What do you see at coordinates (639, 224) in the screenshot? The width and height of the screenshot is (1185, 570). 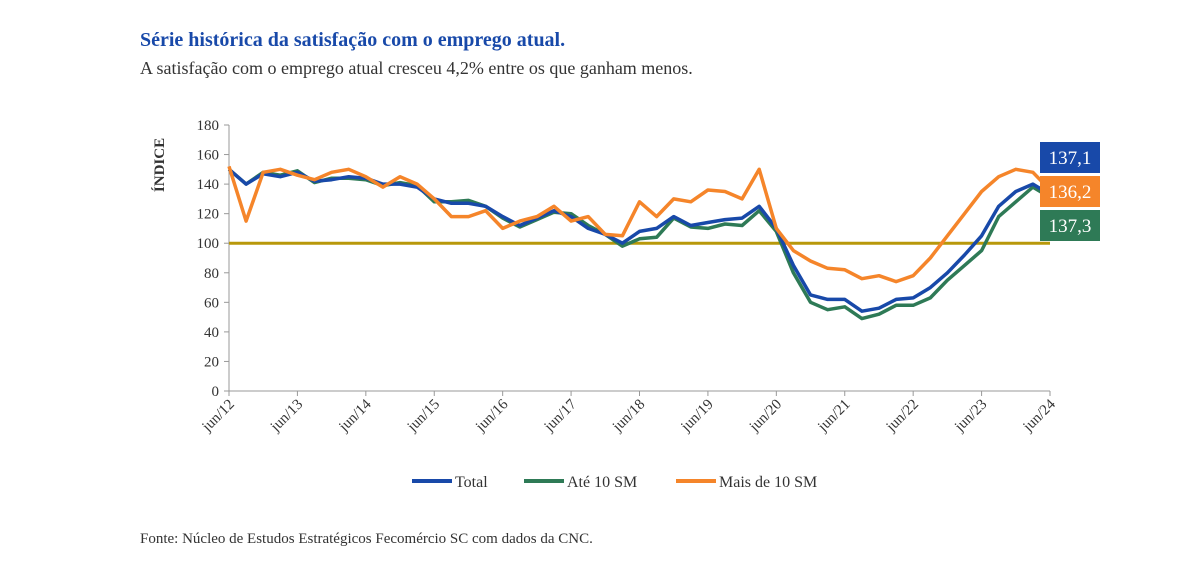 I see `line-series` at bounding box center [639, 224].